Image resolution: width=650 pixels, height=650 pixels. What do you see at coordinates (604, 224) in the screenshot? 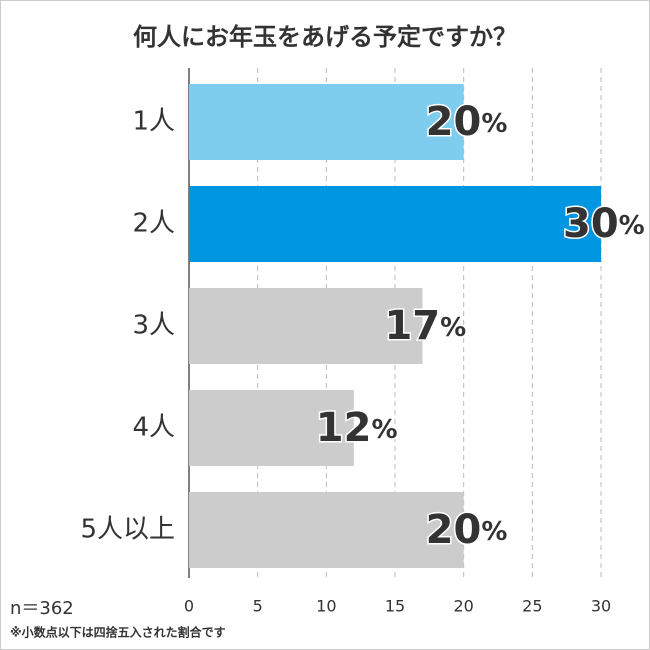
I see `value-label: 30%` at bounding box center [604, 224].